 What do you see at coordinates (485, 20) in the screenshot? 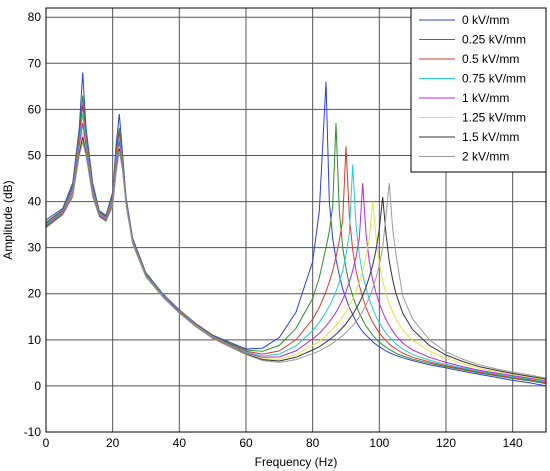
I see `legend-label: 0 kV/mm` at bounding box center [485, 20].